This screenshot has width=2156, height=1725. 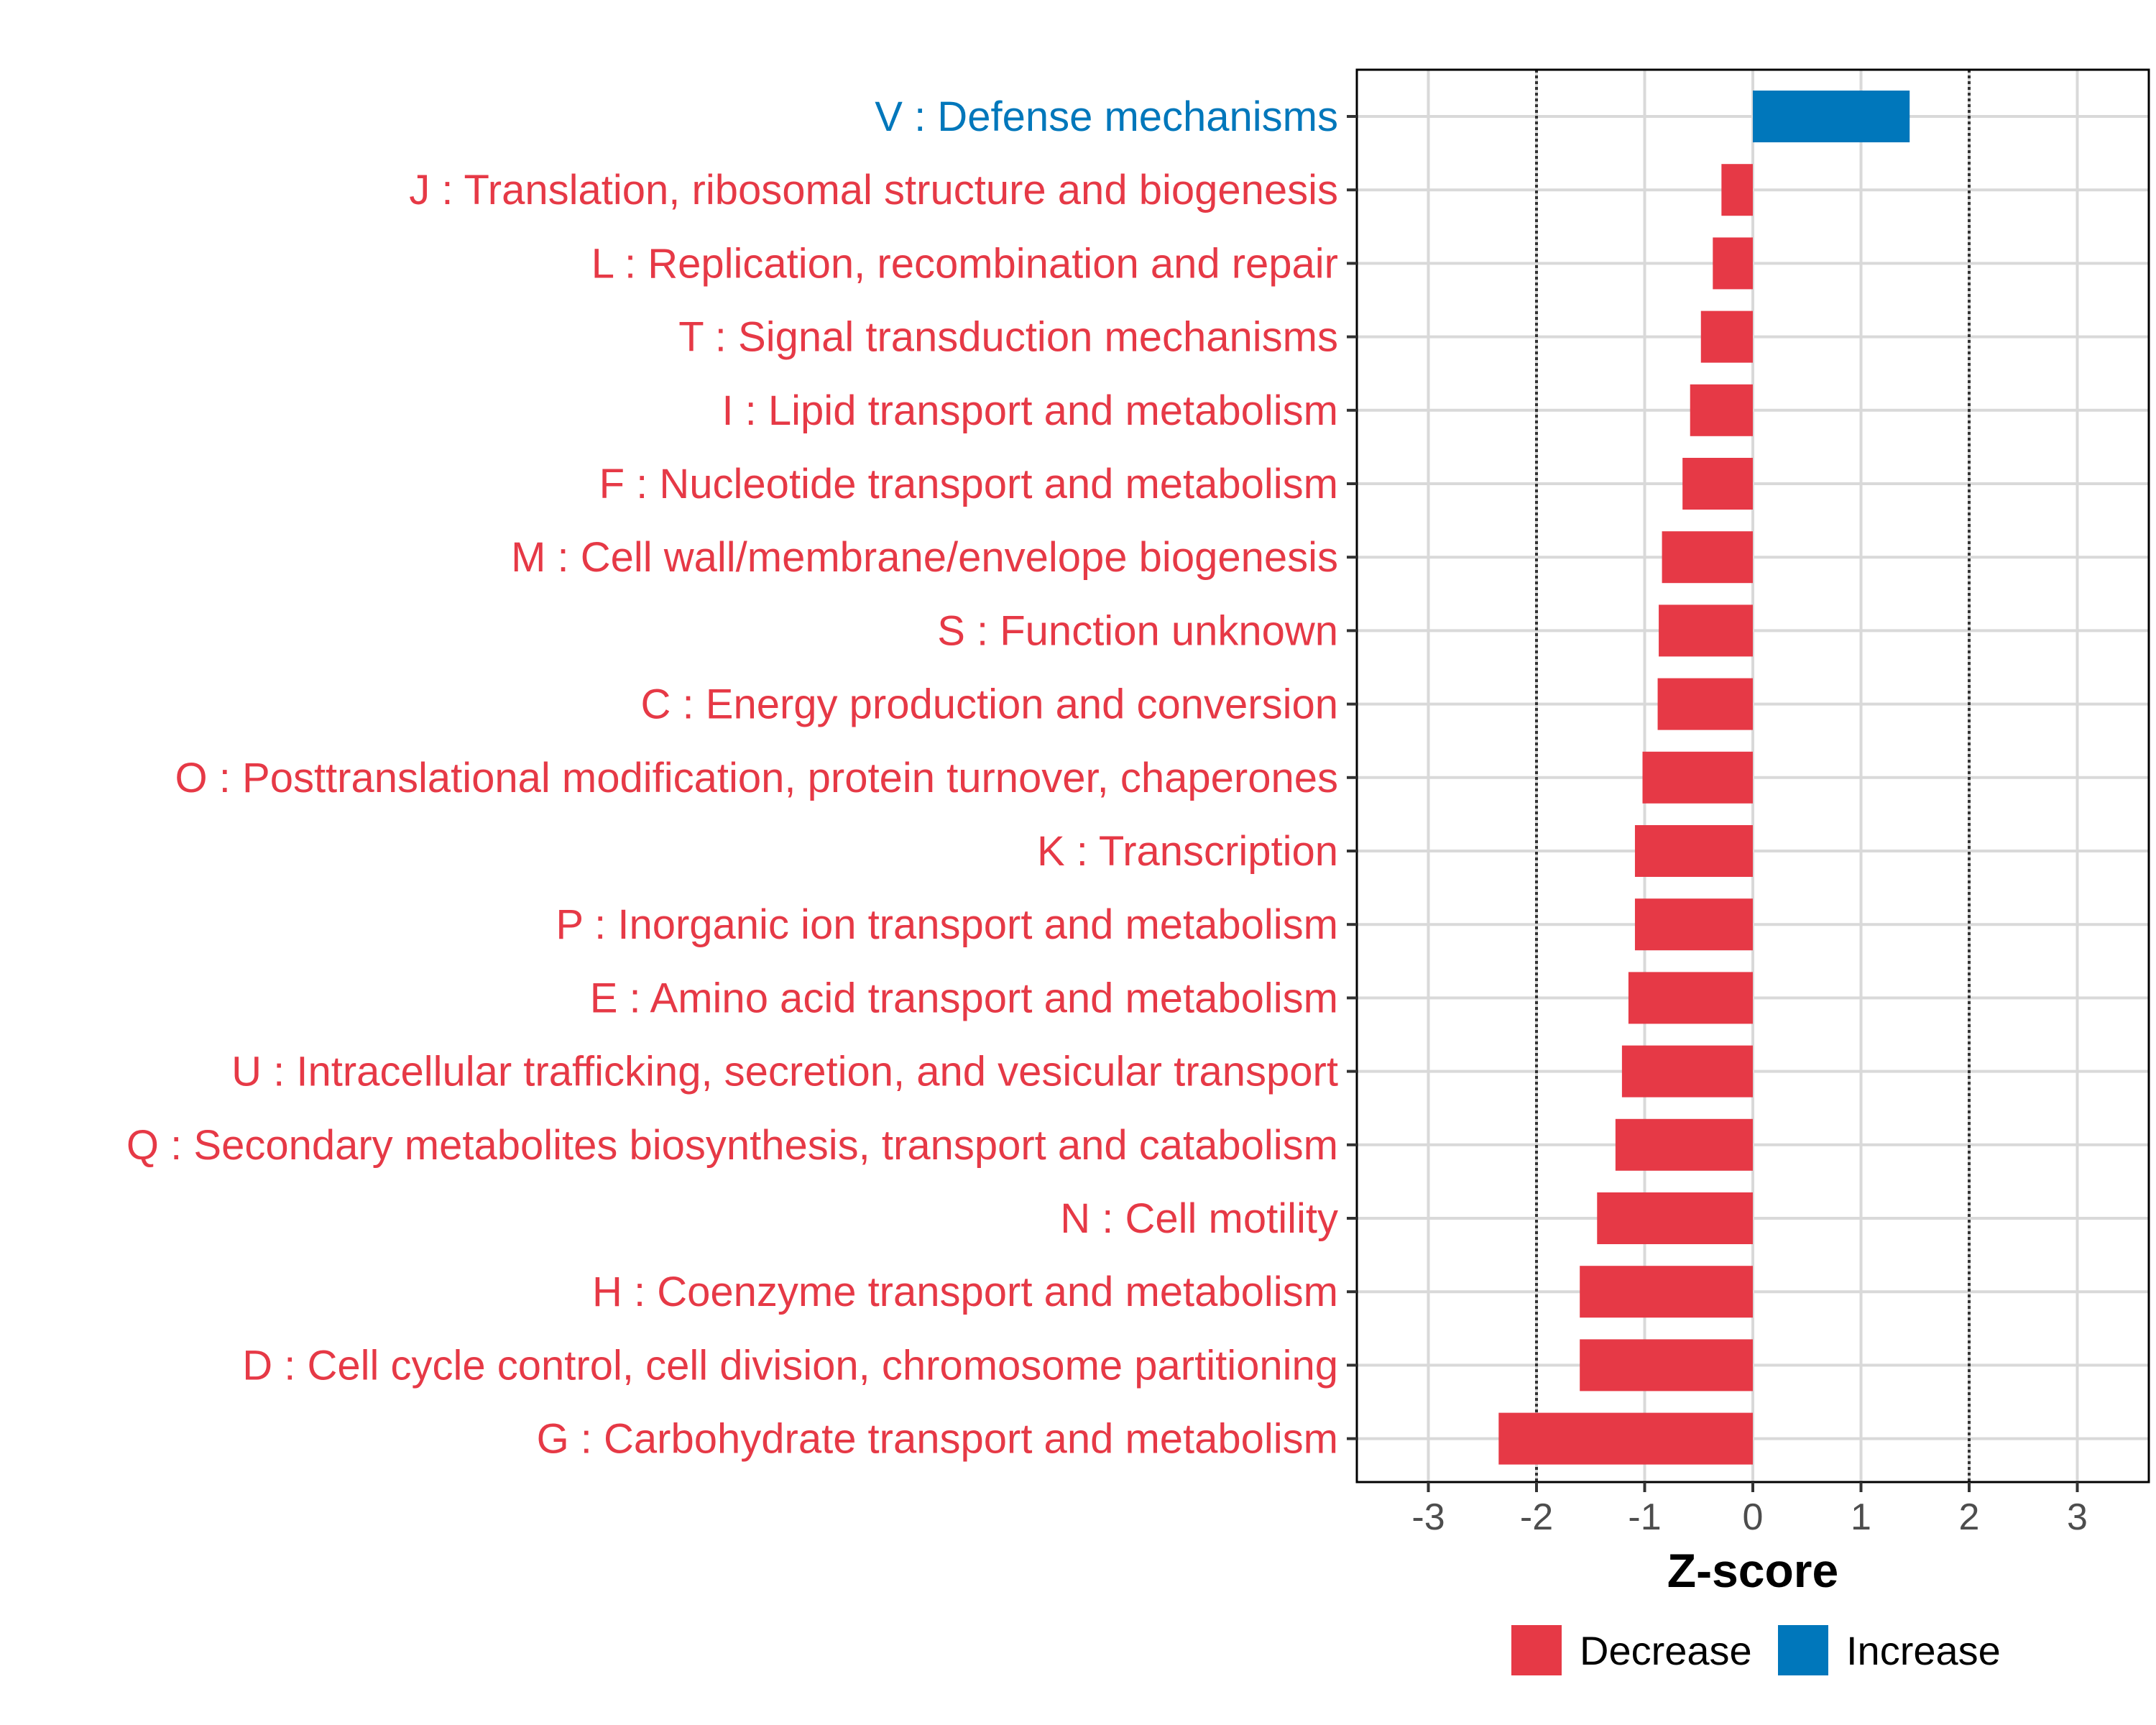 I want to click on legend-label: Increase, so click(x=1924, y=1650).